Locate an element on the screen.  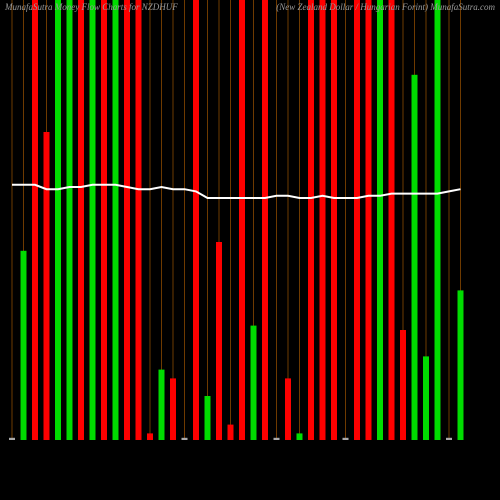
chart-title: MunafaSutra Money Flow Charts for NZDHUF is located at coordinates (91, 7).